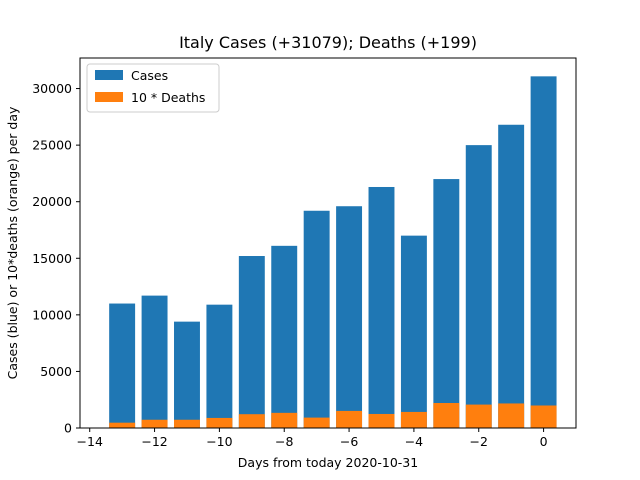 This screenshot has width=640, height=480. I want to click on x-tick-label: 0, so click(544, 441).